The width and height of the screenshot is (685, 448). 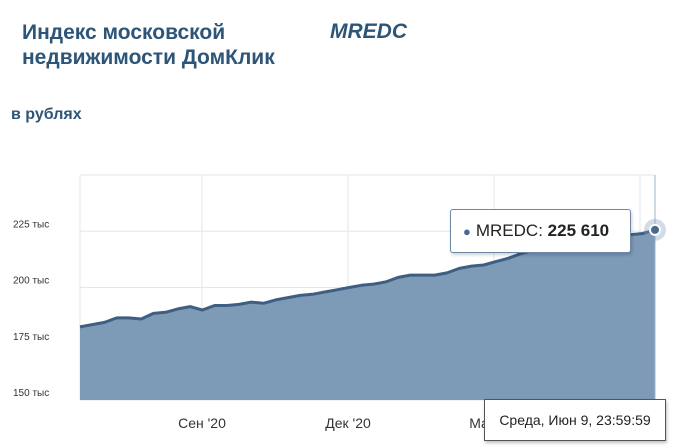 What do you see at coordinates (31, 224) in the screenshot?
I see `y-tick-label: 225 тыс` at bounding box center [31, 224].